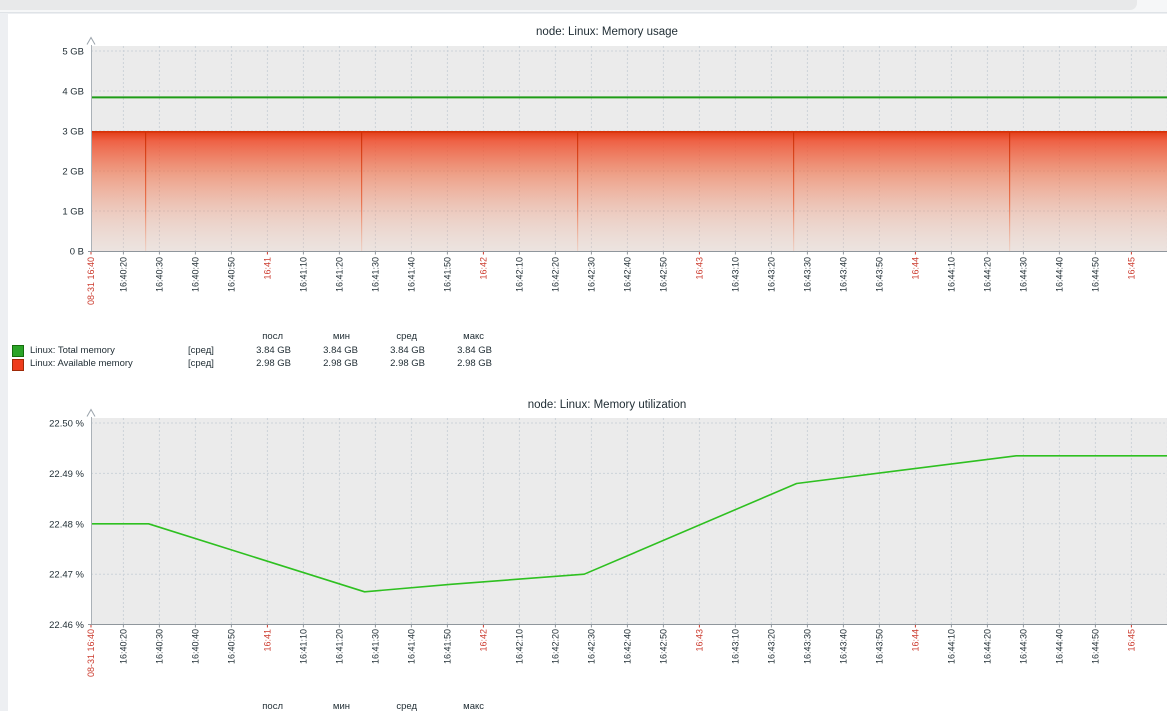 The height and width of the screenshot is (711, 1167). What do you see at coordinates (988, 646) in the screenshot?
I see `x-tick-label: 16:44:20` at bounding box center [988, 646].